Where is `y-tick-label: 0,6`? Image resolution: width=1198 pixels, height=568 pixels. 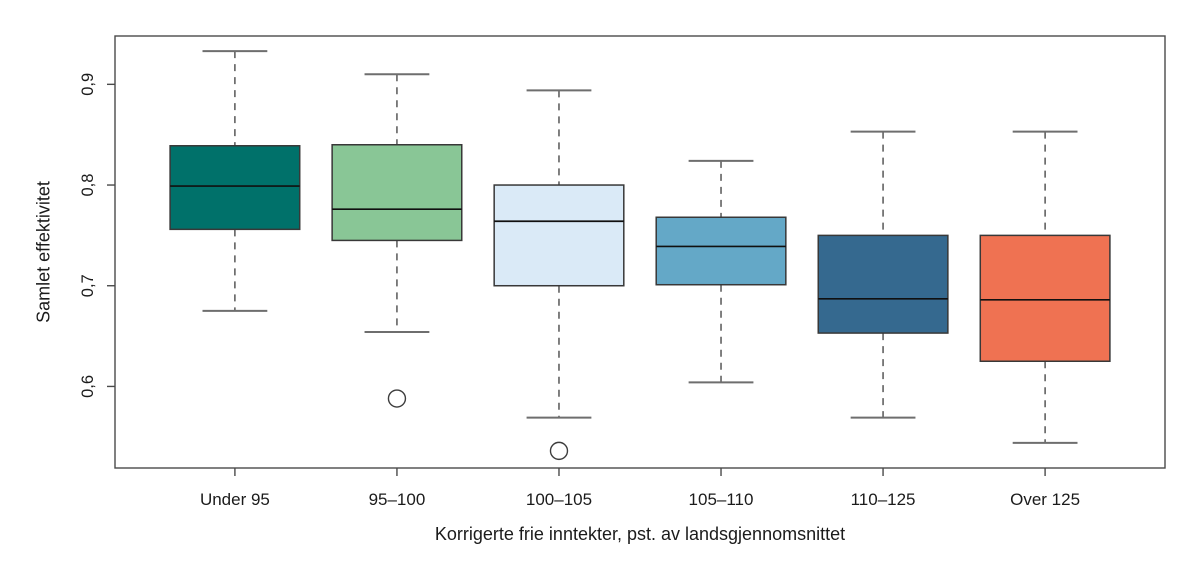
y-tick-label: 0,6 is located at coordinates (88, 386).